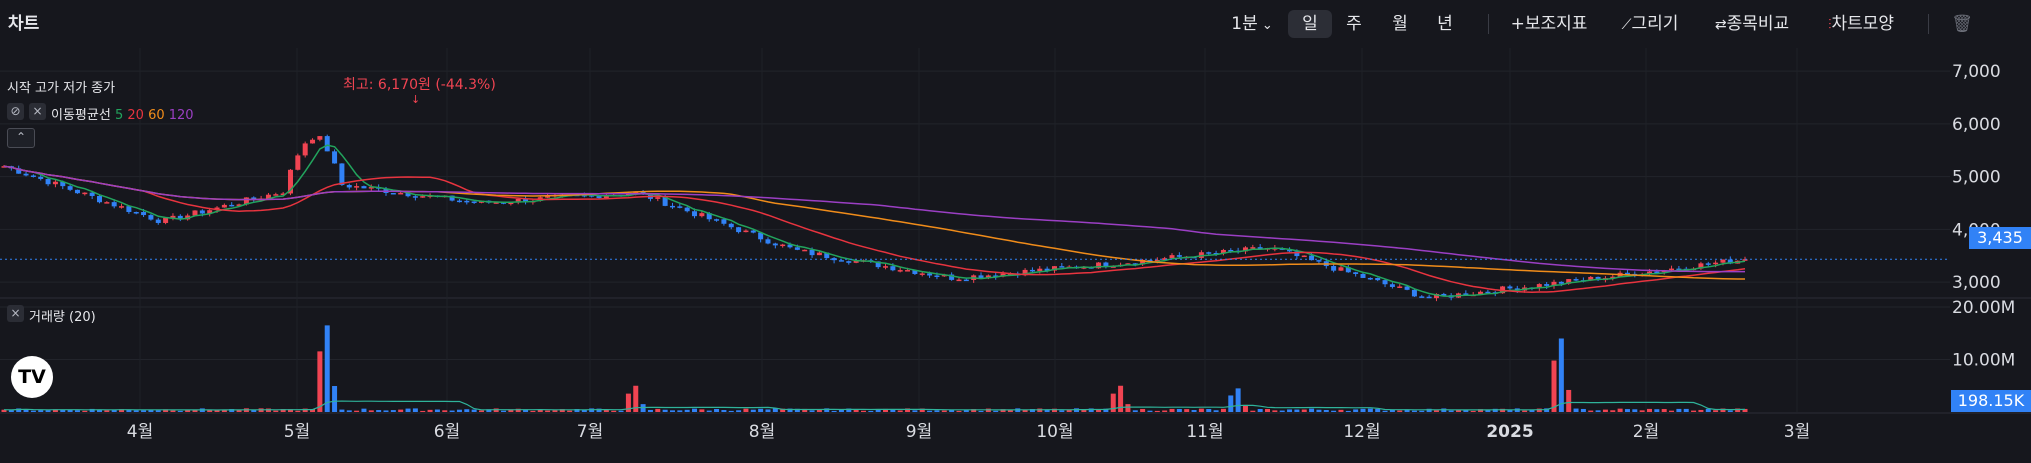 The image size is (2031, 463). What do you see at coordinates (1549, 24) in the screenshot?
I see `indicator-button: +보조지표` at bounding box center [1549, 24].